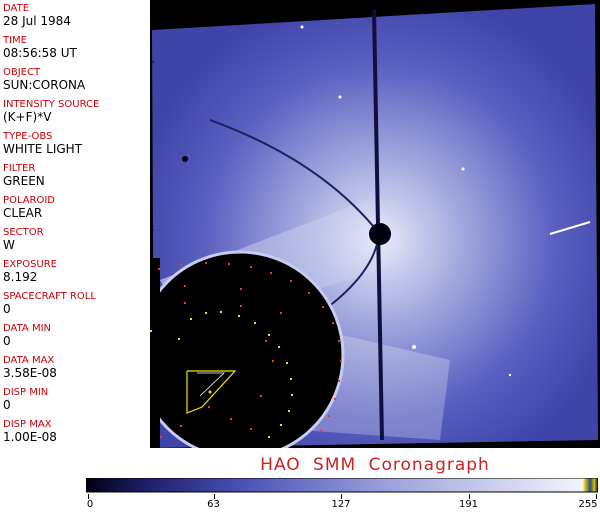  I want to click on header-field-label: DISP MIN, so click(26, 392).